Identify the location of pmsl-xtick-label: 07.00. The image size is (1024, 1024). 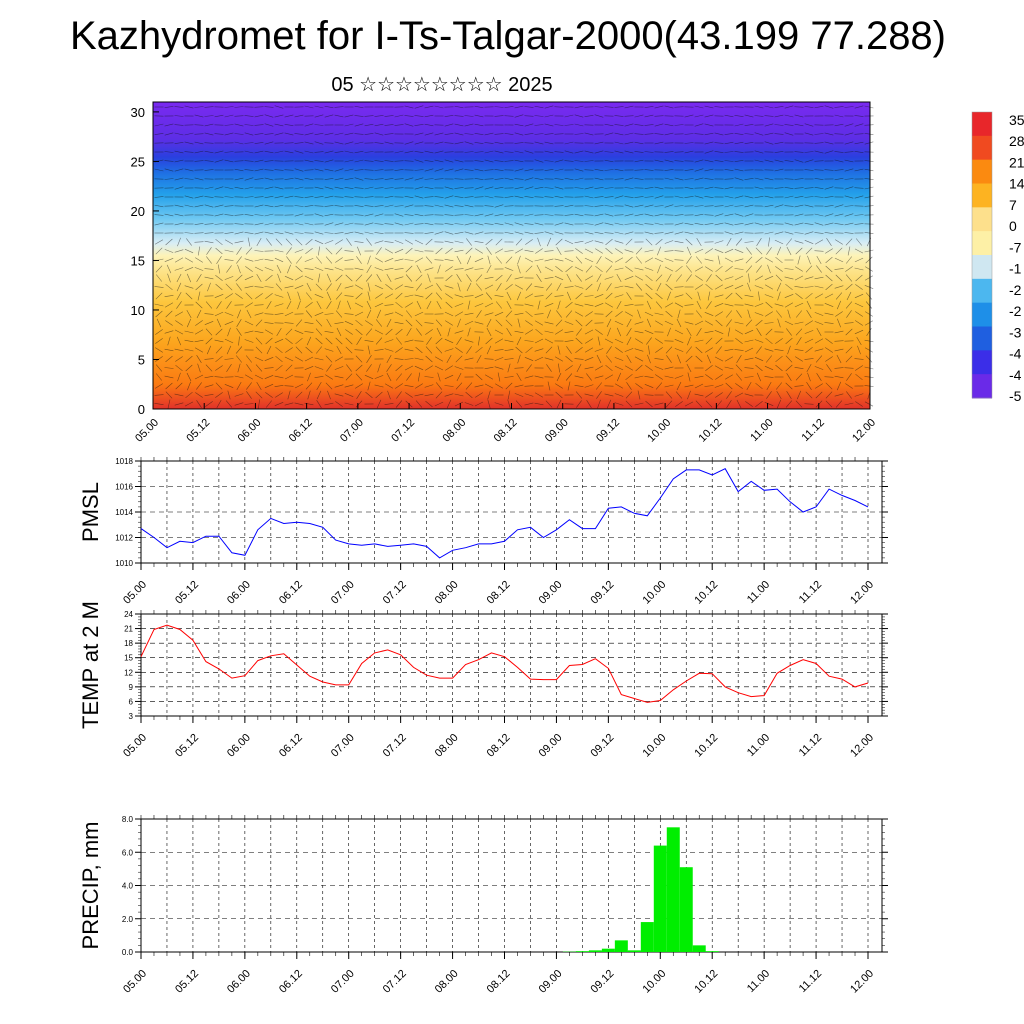
(343, 593).